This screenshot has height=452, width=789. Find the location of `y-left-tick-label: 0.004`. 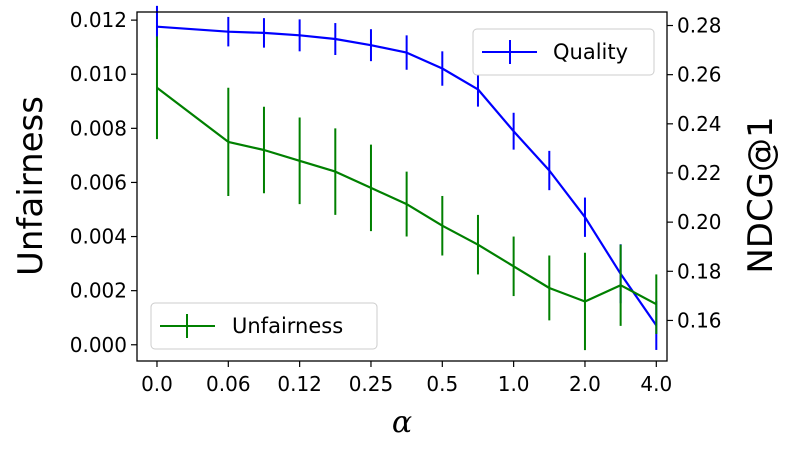

y-left-tick-label: 0.004 is located at coordinates (98, 237).